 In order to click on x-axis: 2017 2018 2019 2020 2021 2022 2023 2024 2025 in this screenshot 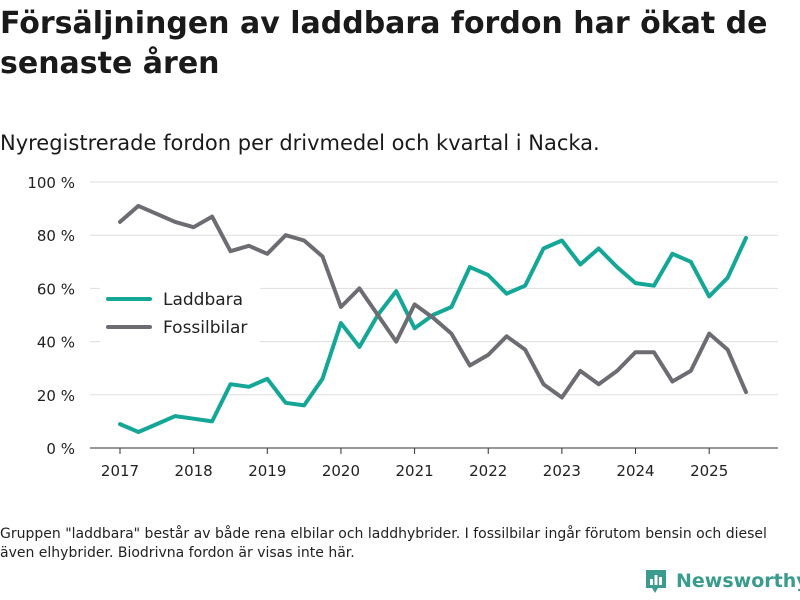, I will do `click(434, 463)`.